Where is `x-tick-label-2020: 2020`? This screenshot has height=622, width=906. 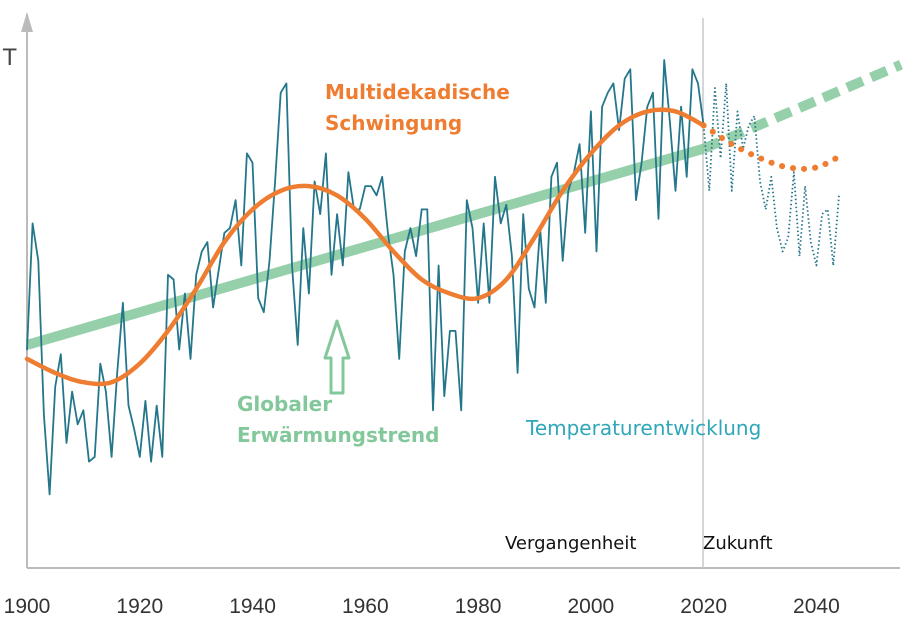 x-tick-label-2020: 2020 is located at coordinates (703, 606).